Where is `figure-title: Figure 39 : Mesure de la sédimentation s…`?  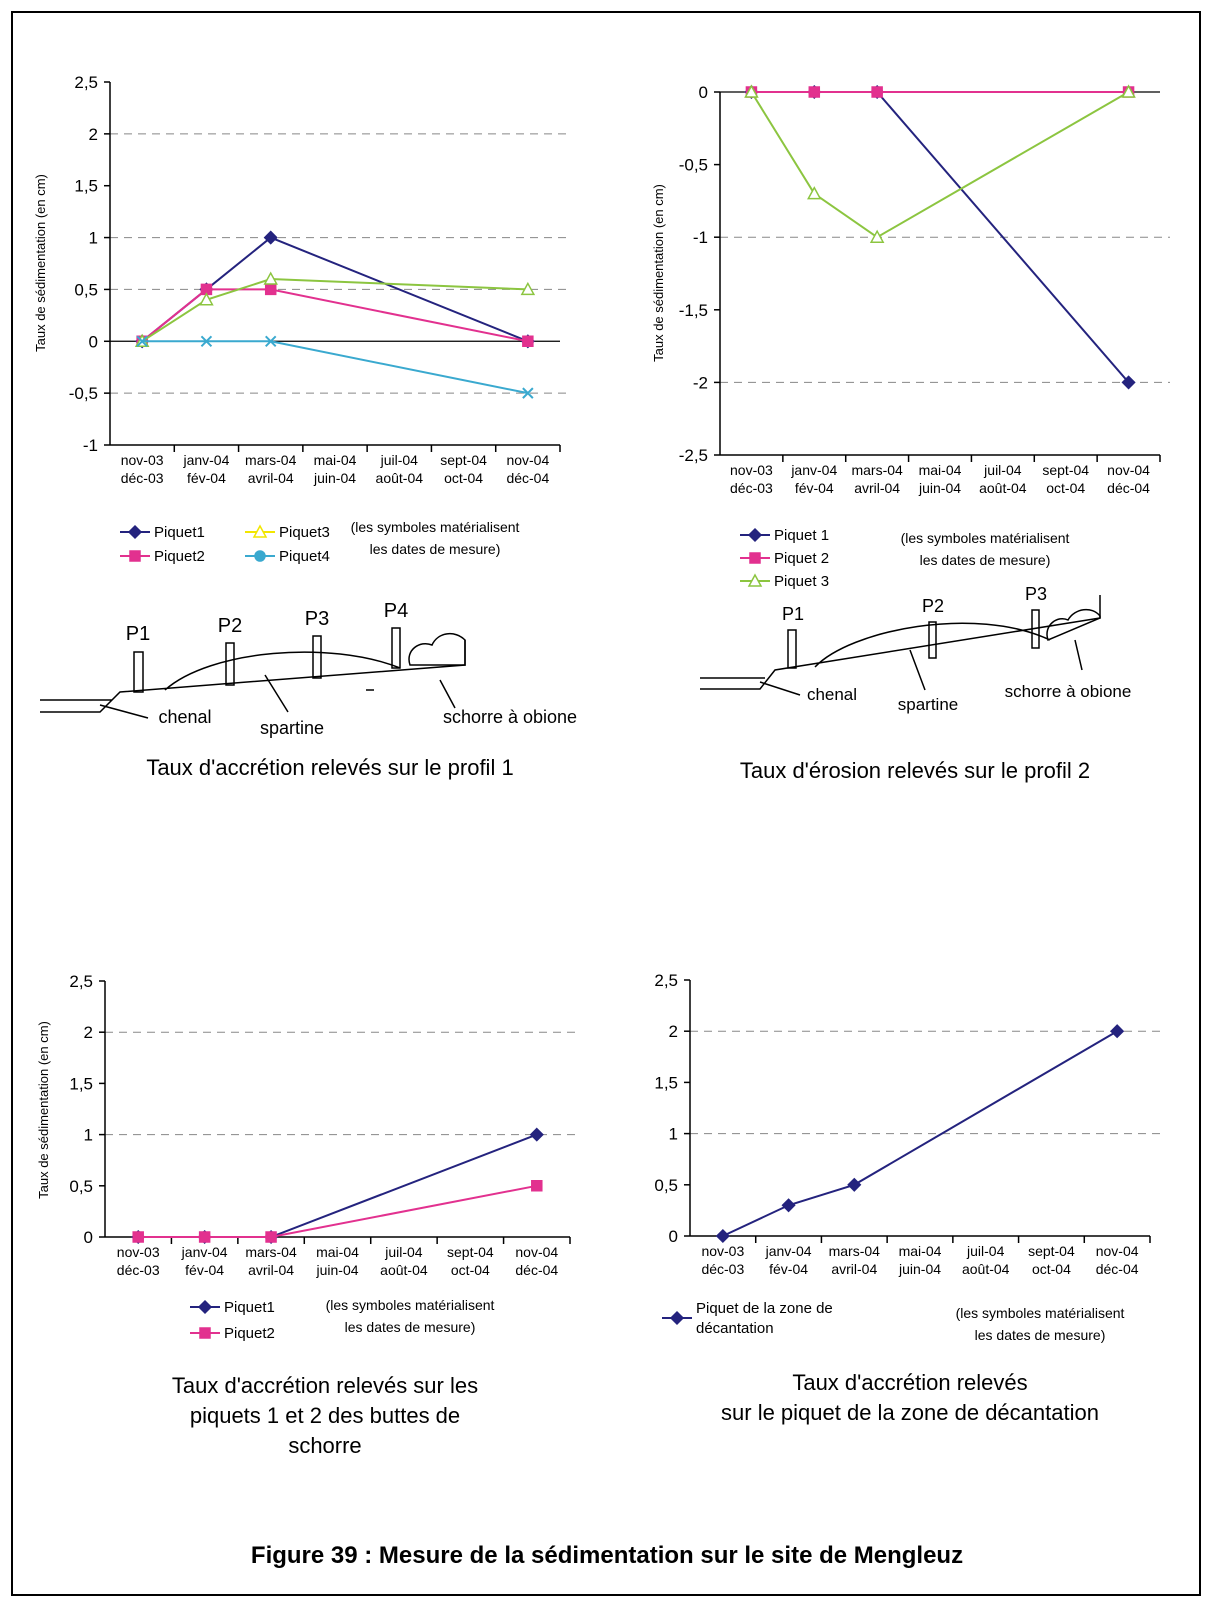
figure-title: Figure 39 : Mesure de la sédimentation s… is located at coordinates (607, 1555).